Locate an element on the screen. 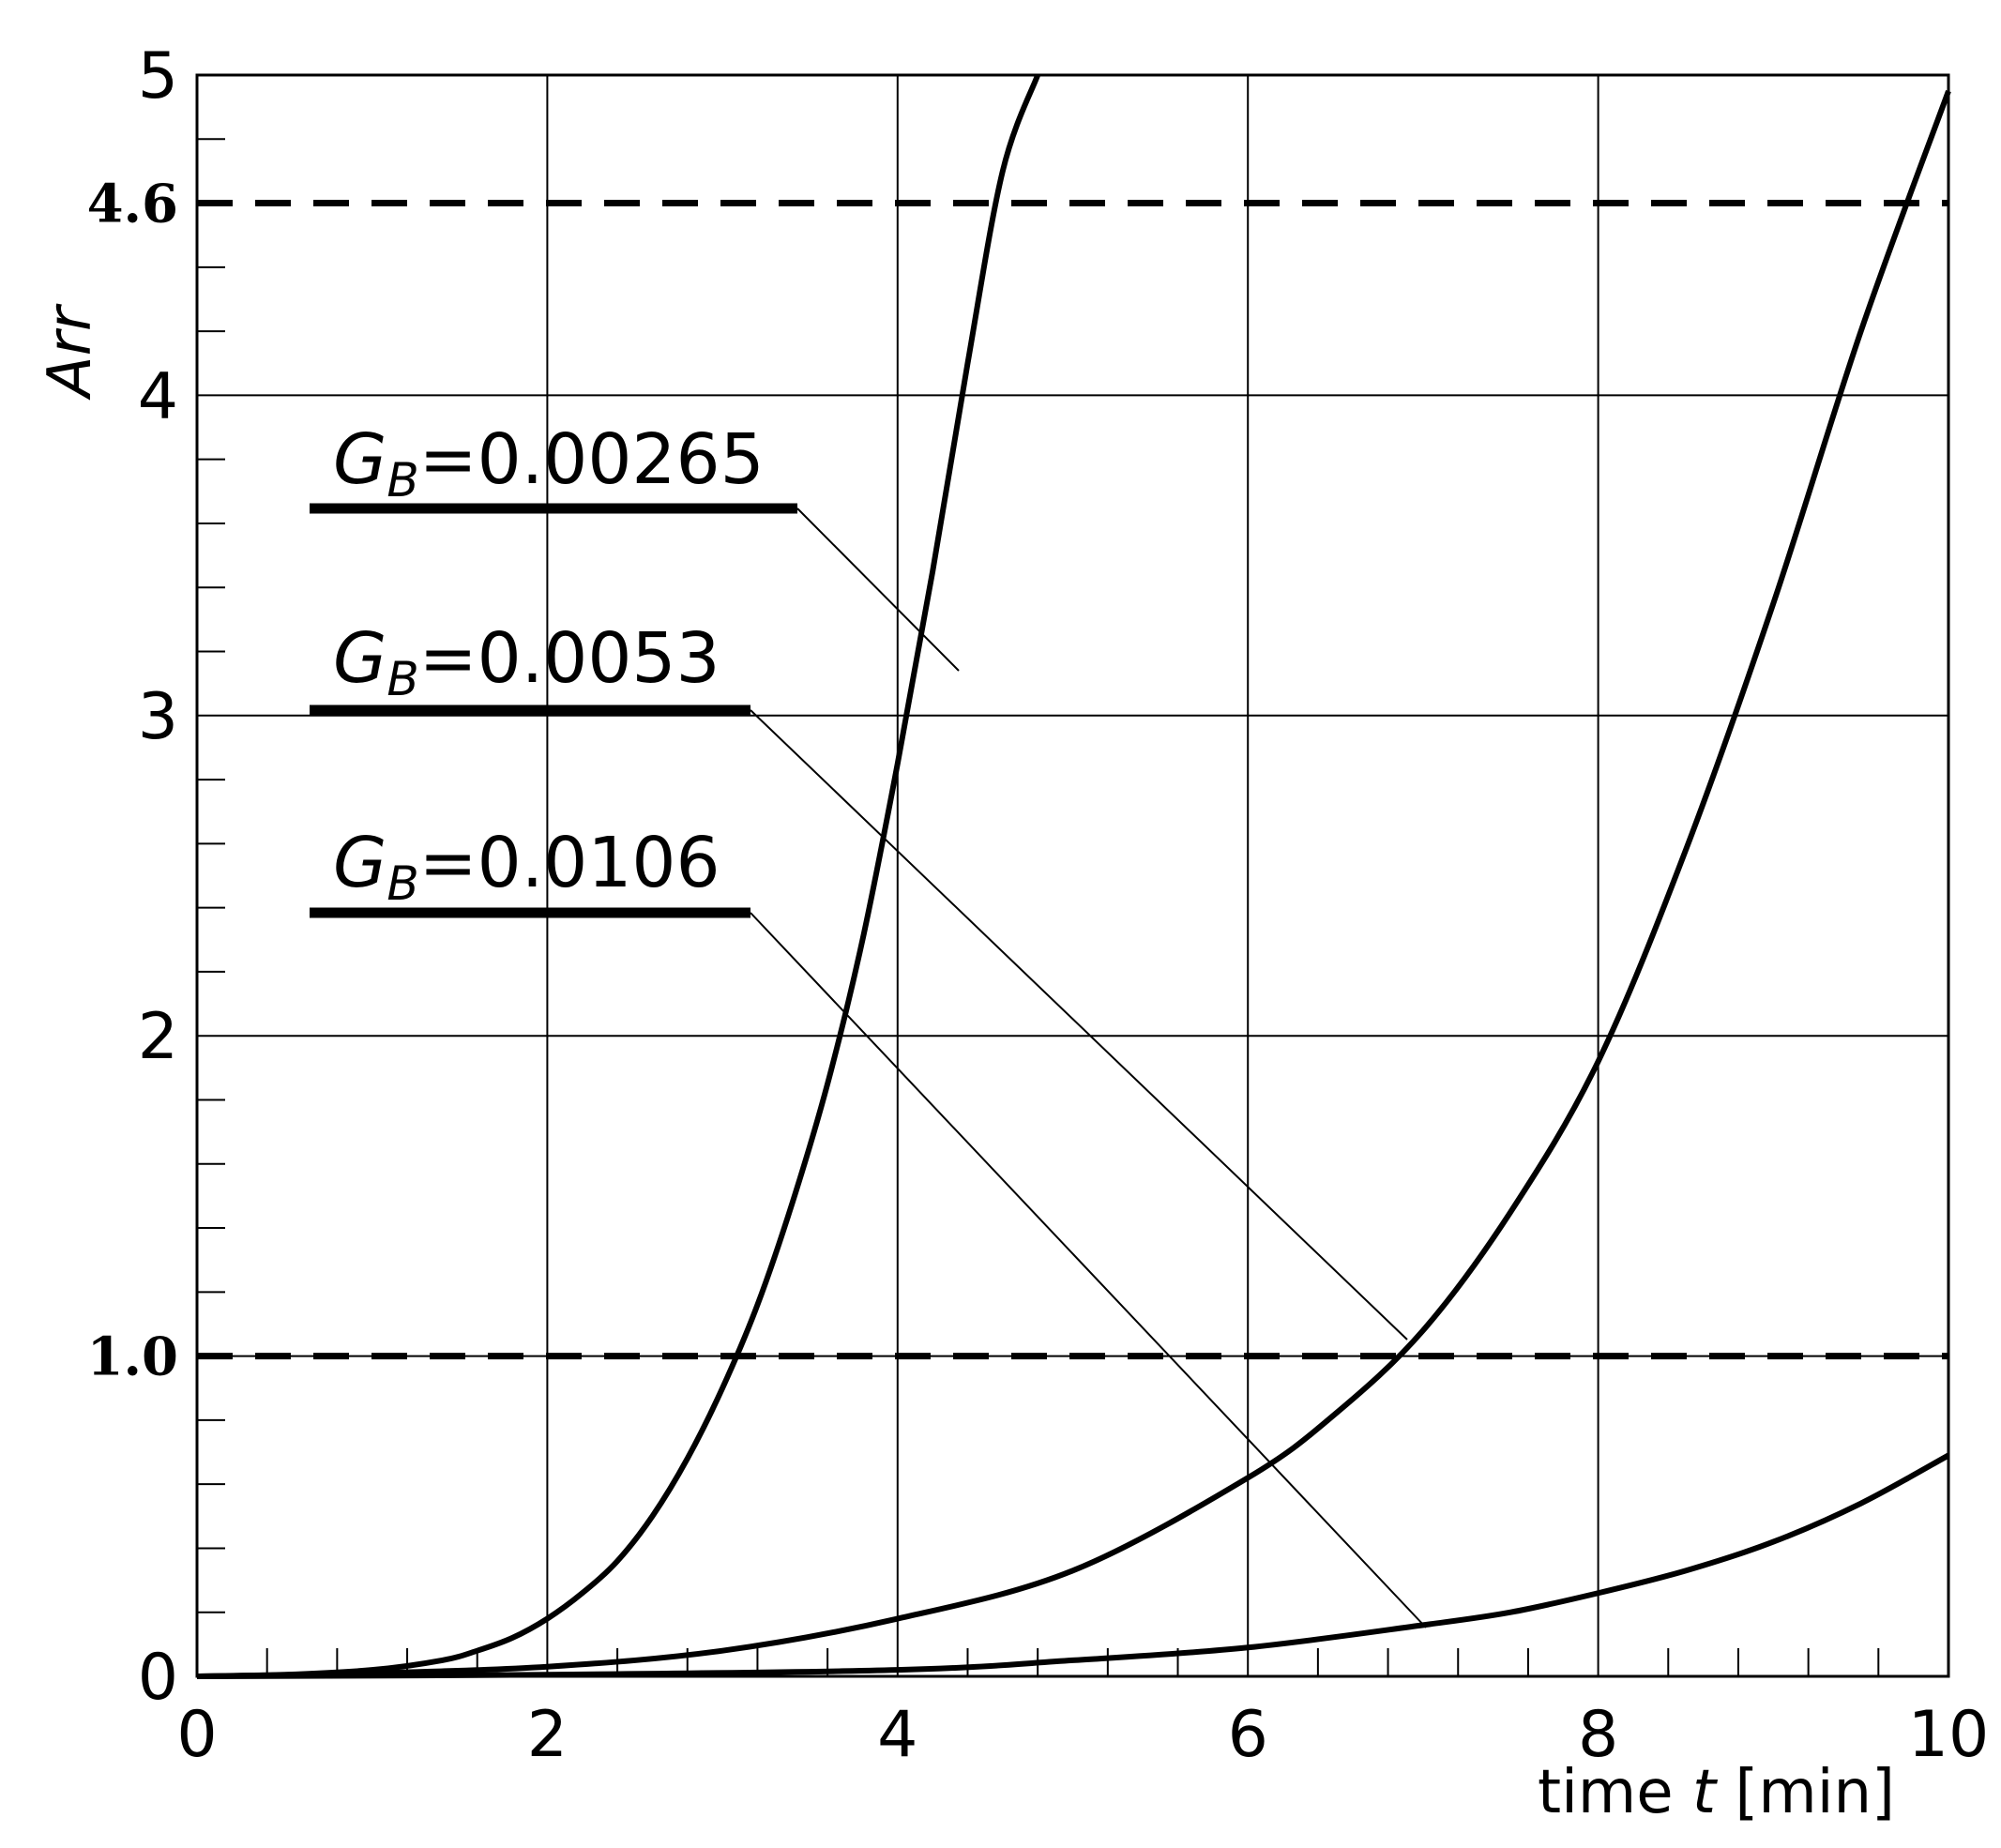 This screenshot has width=2001, height=1848. x-tick-label: 0 is located at coordinates (196, 1735).